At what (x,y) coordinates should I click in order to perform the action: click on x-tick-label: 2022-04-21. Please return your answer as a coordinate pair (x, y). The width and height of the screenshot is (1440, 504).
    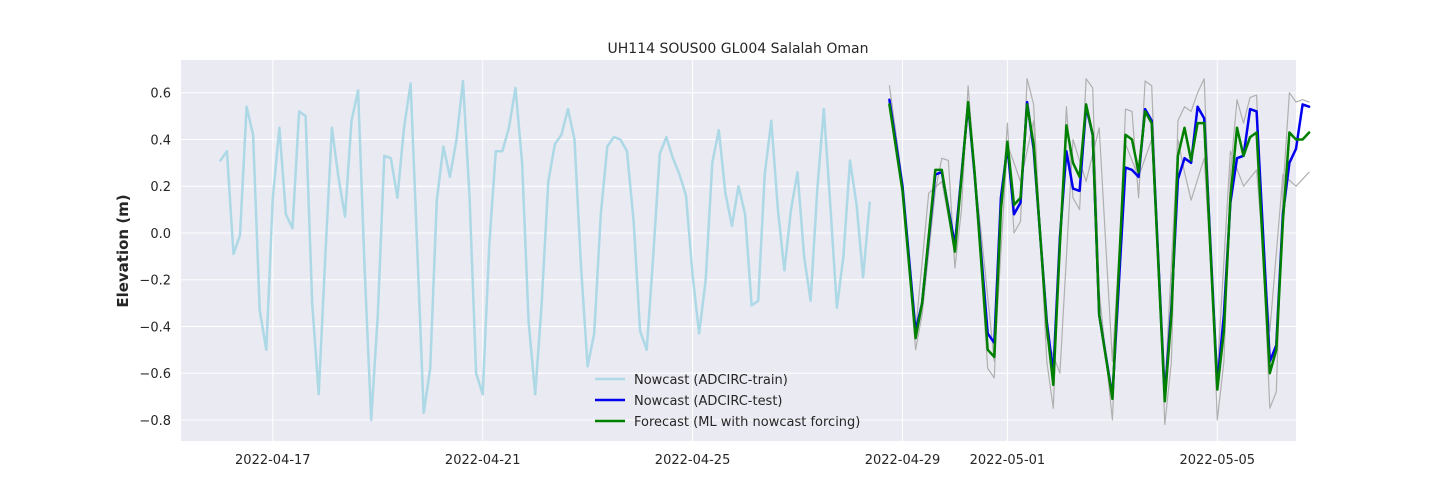
    Looking at the image, I should click on (483, 460).